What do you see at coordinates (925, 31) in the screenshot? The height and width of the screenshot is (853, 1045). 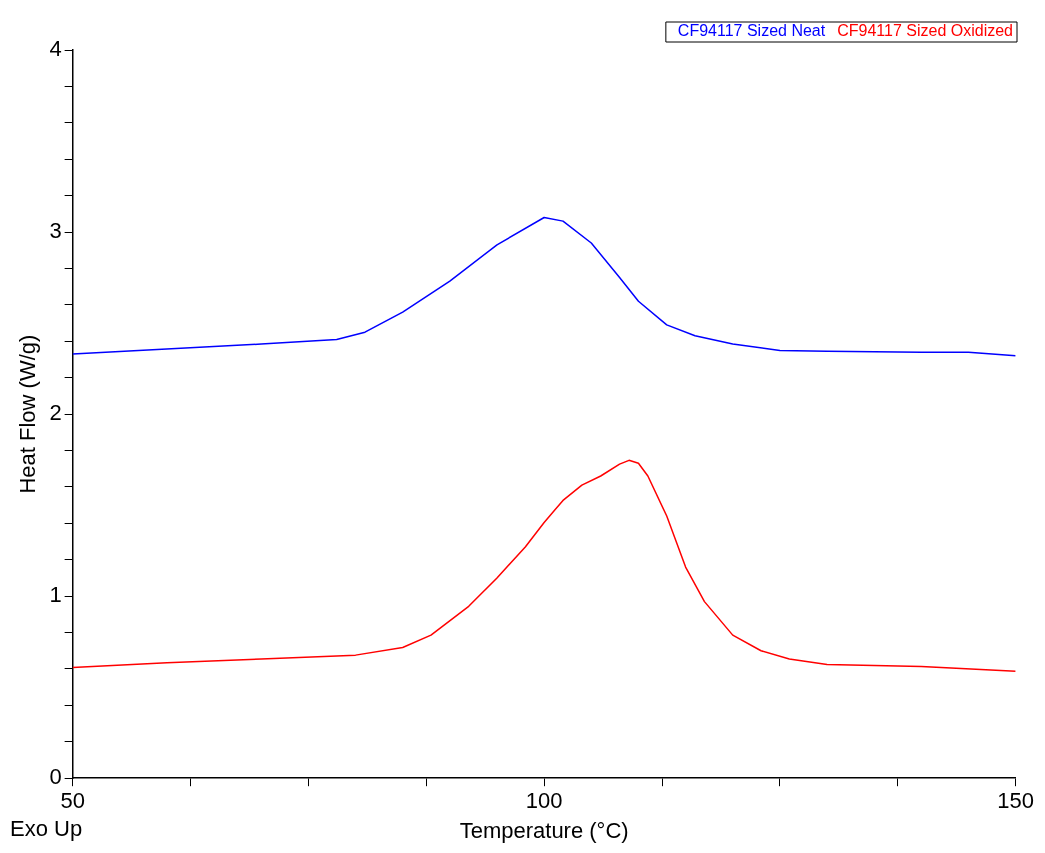 I see `text: CF94117 Sized Oxidized` at bounding box center [925, 31].